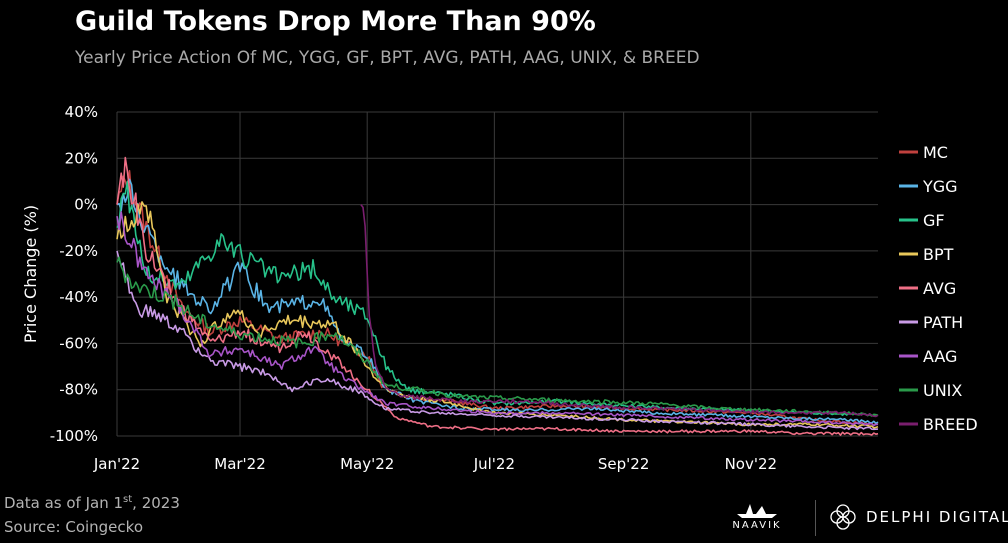 This screenshot has height=543, width=1008. I want to click on logo-divider, so click(815, 518).